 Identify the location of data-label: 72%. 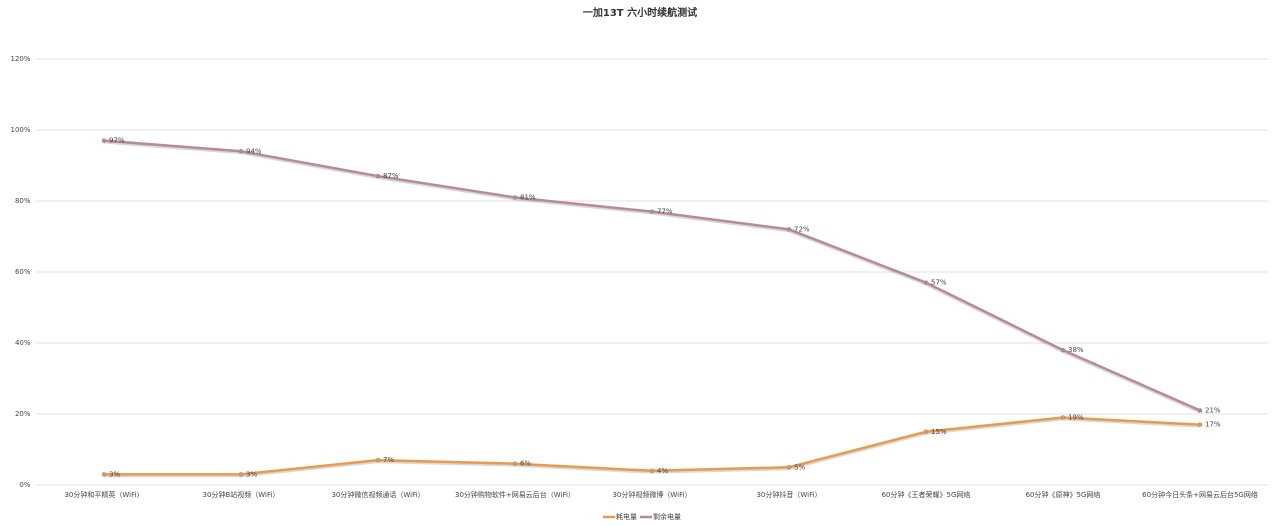
(802, 229).